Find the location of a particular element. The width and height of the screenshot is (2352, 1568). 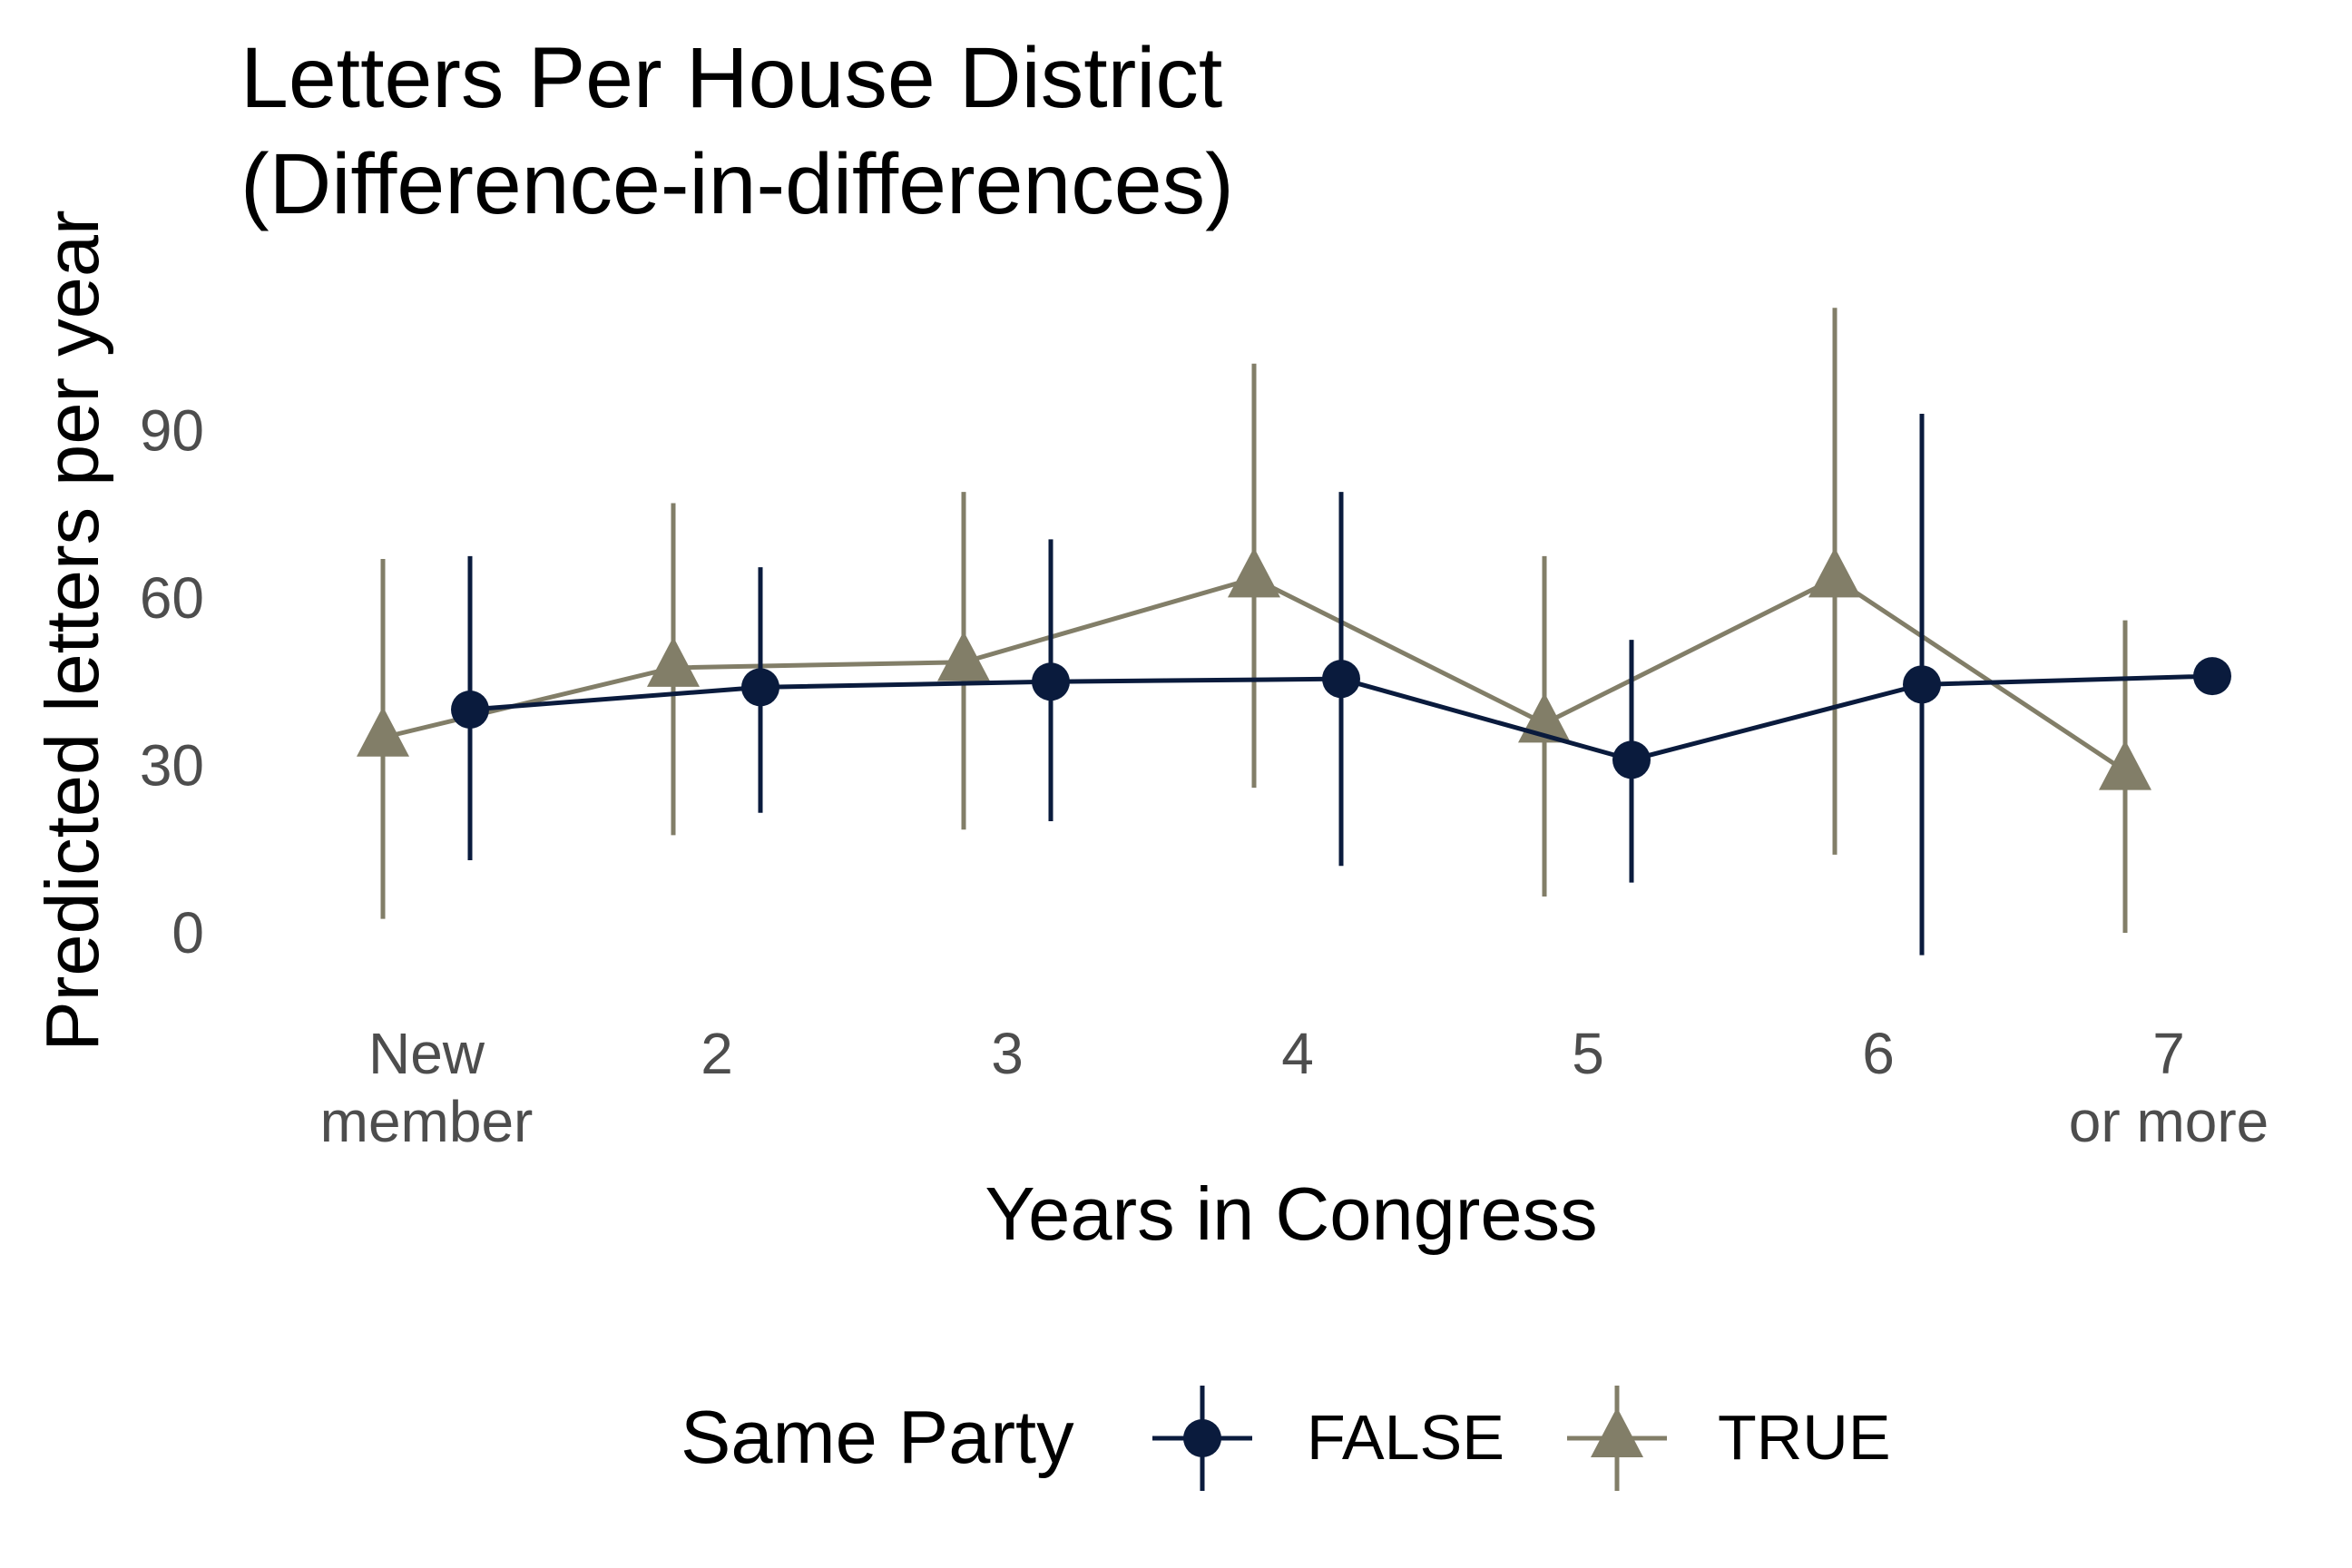

legend-label-true: TRUE is located at coordinates (1804, 1437).